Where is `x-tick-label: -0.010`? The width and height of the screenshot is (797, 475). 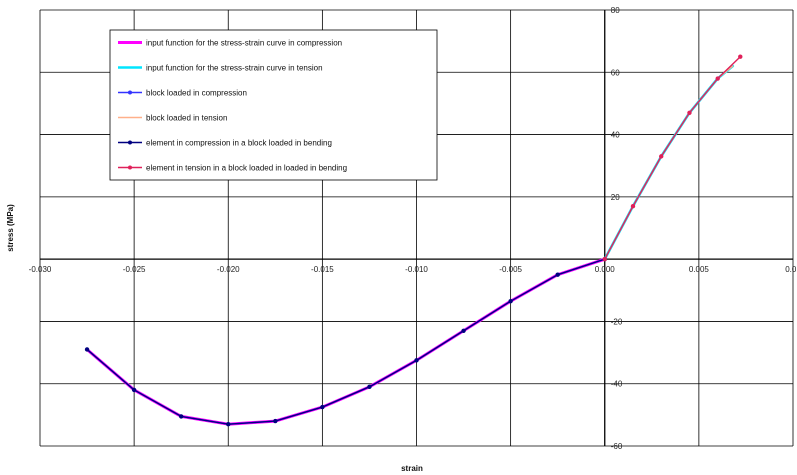
x-tick-label: -0.010 is located at coordinates (416, 269).